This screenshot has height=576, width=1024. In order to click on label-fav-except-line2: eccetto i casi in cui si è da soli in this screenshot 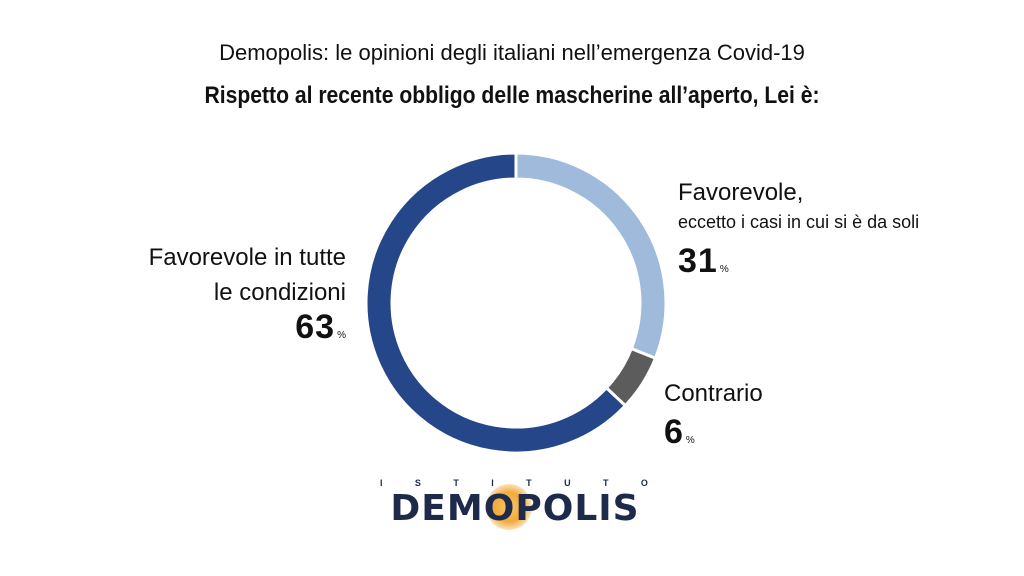, I will do `click(799, 222)`.